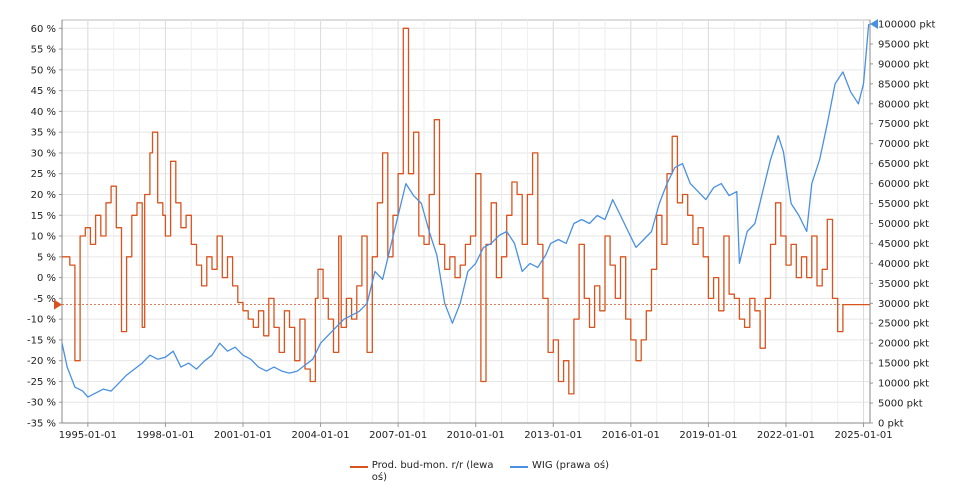 Image resolution: width=965 pixels, height=500 pixels. What do you see at coordinates (88, 435) in the screenshot?
I see `x-tick-label: 1995-01-01` at bounding box center [88, 435].